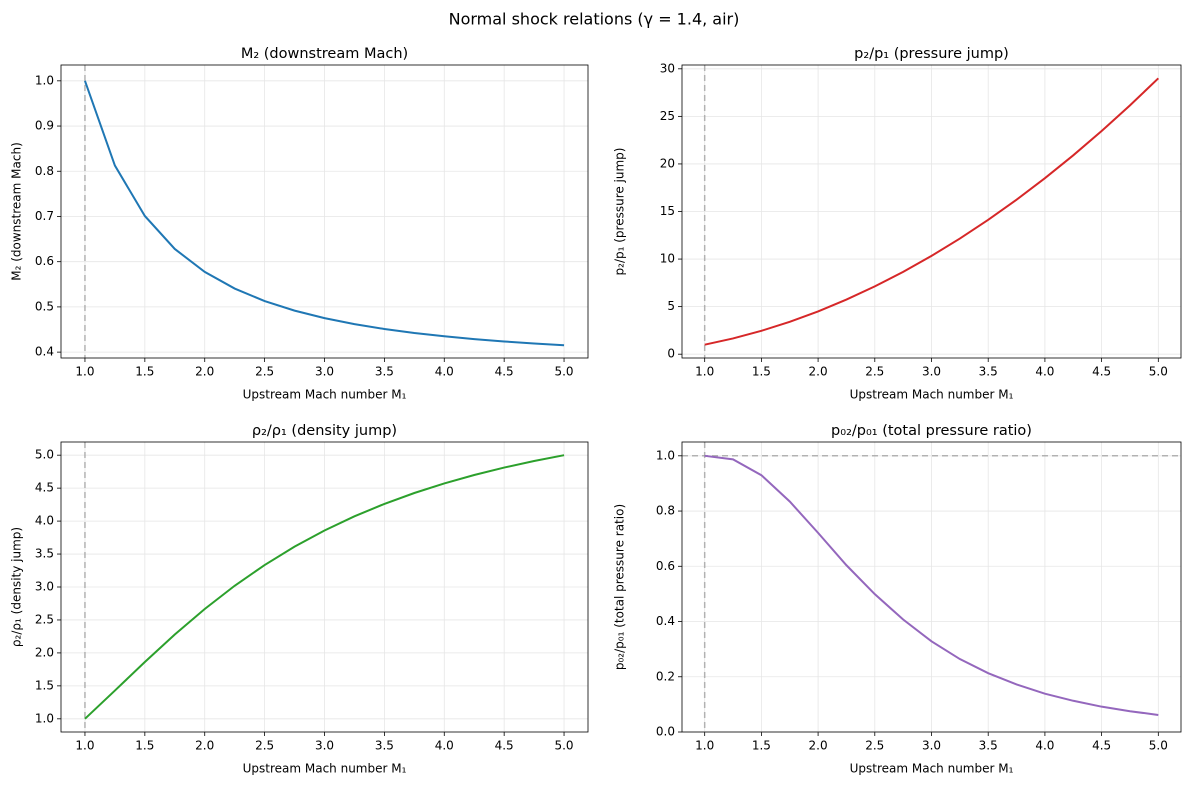 Image resolution: width=1189 pixels, height=793 pixels. I want to click on y-tick-label: 2.0, so click(44, 652).